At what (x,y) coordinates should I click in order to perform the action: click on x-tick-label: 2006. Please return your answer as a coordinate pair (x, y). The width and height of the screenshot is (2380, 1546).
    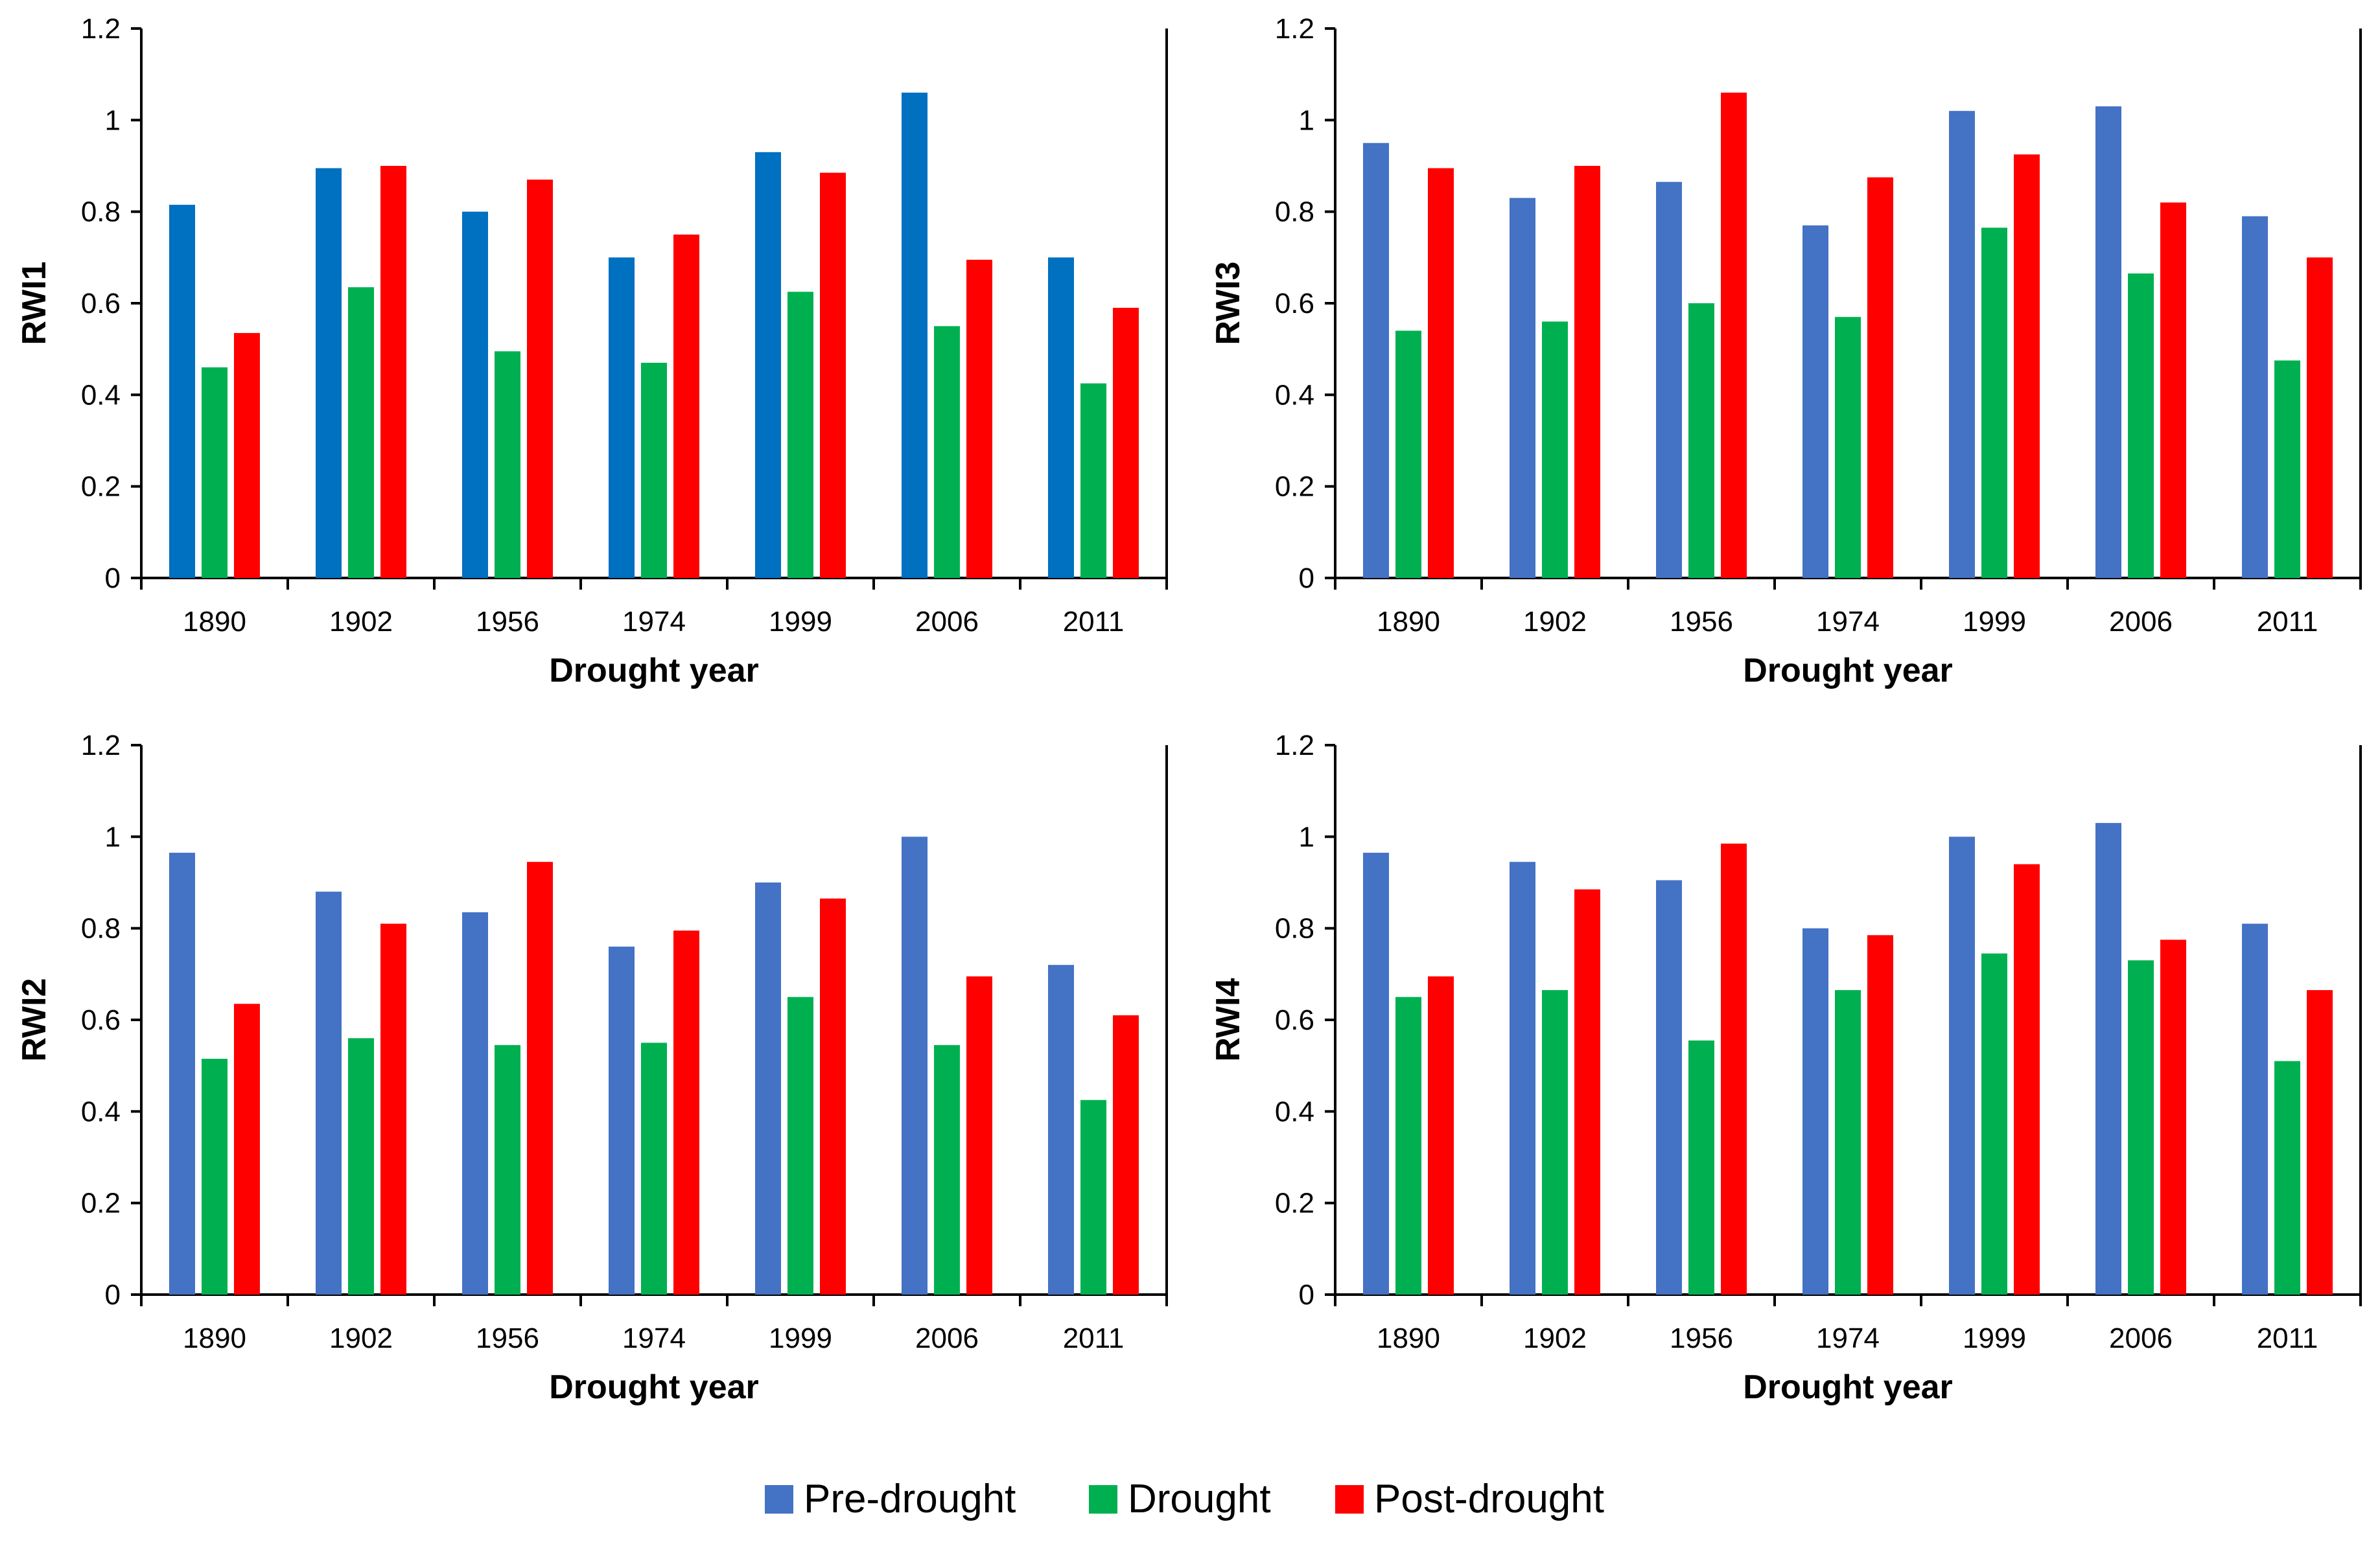
    Looking at the image, I should click on (2141, 1338).